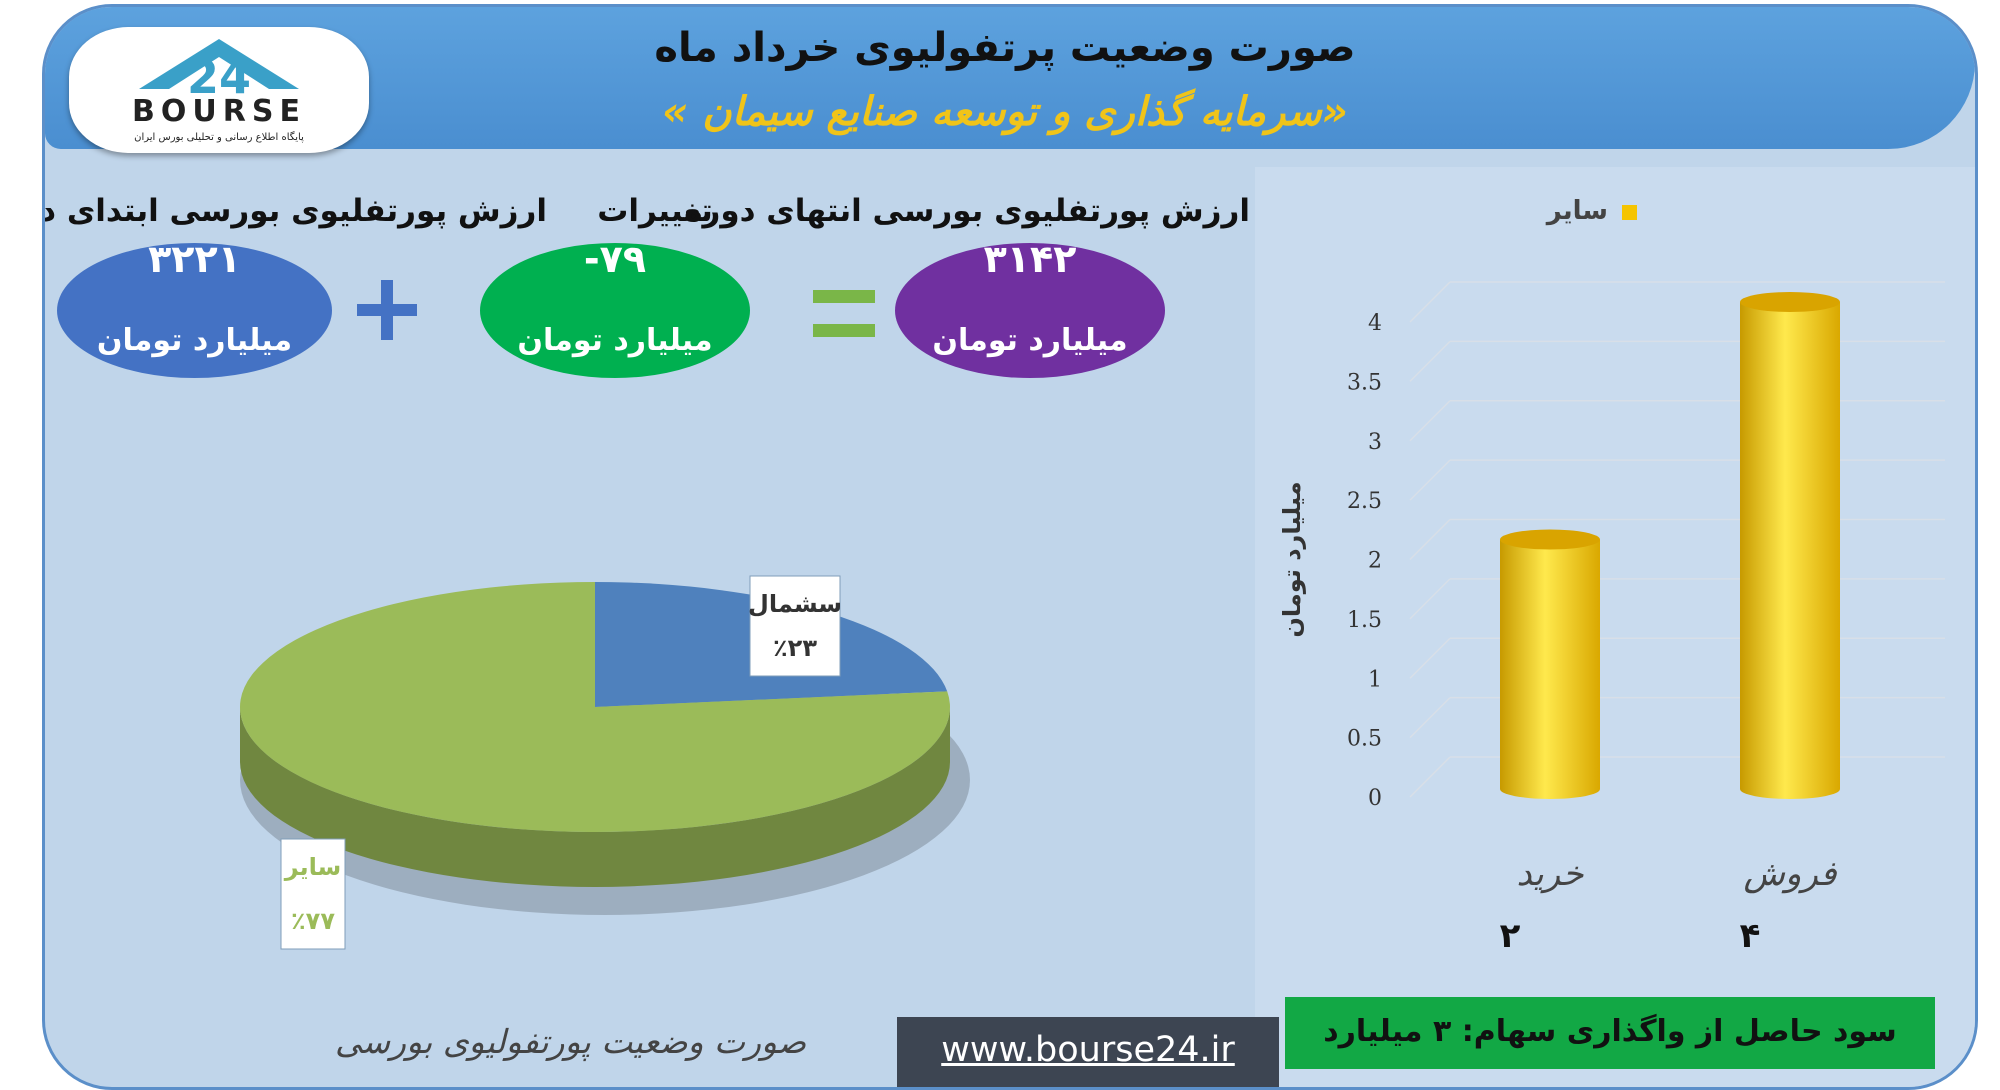 The image size is (2000, 1090). What do you see at coordinates (1375, 323) in the screenshot?
I see `y-tick-label: 4` at bounding box center [1375, 323].